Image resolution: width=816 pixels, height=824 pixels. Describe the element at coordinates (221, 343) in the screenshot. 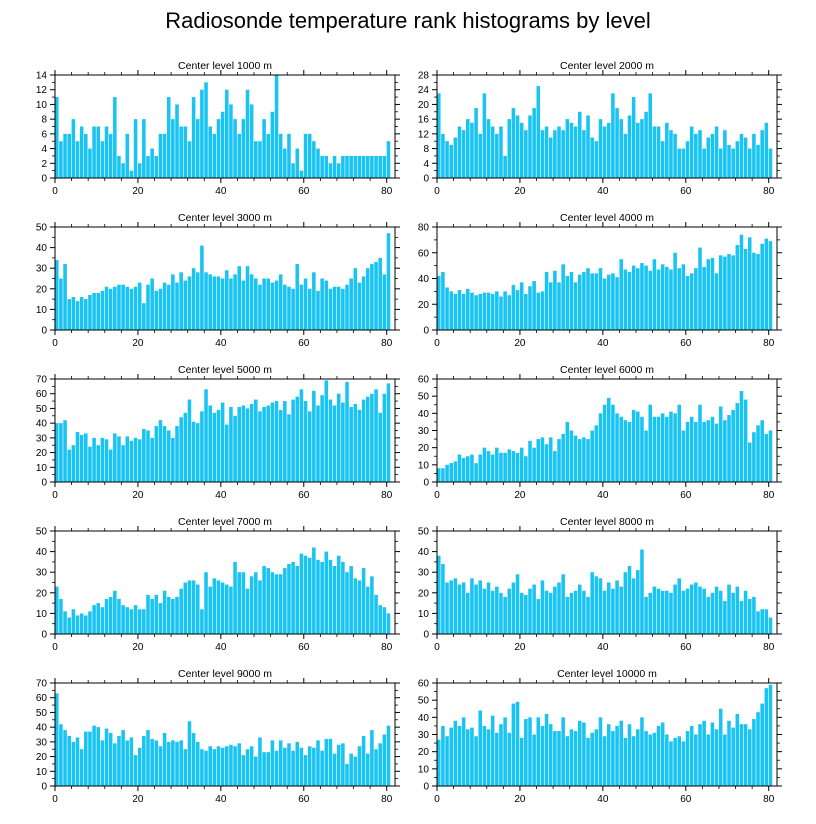

I see `x-tick-label: 40` at that location.